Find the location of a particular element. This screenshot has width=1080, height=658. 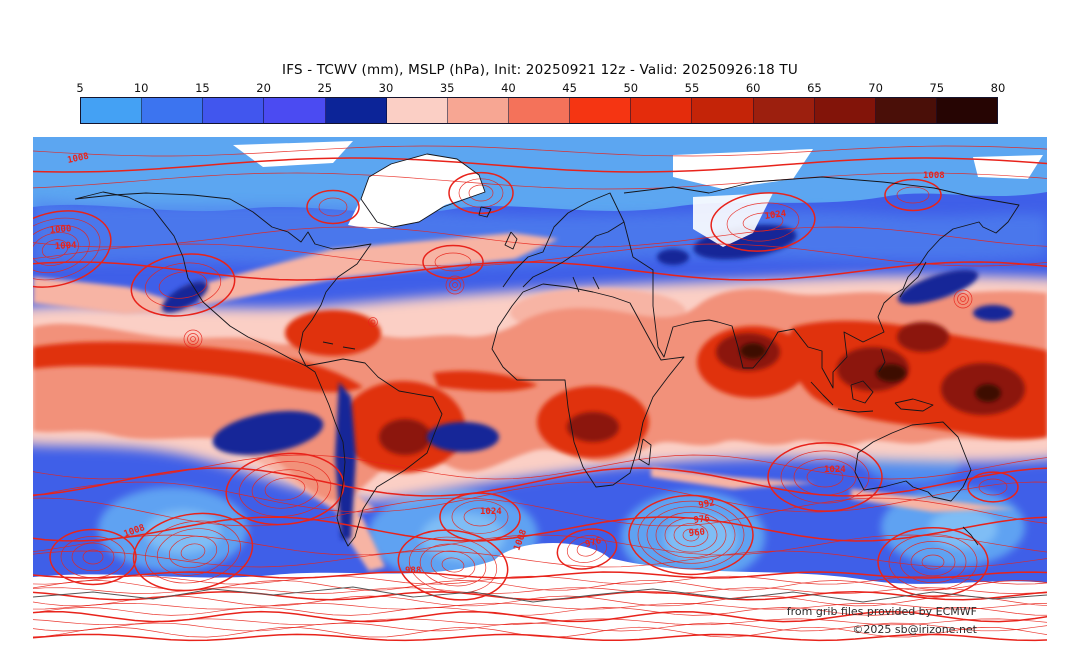

attribution-source: from grib files provided by ECMWF is located at coordinates (881, 611).